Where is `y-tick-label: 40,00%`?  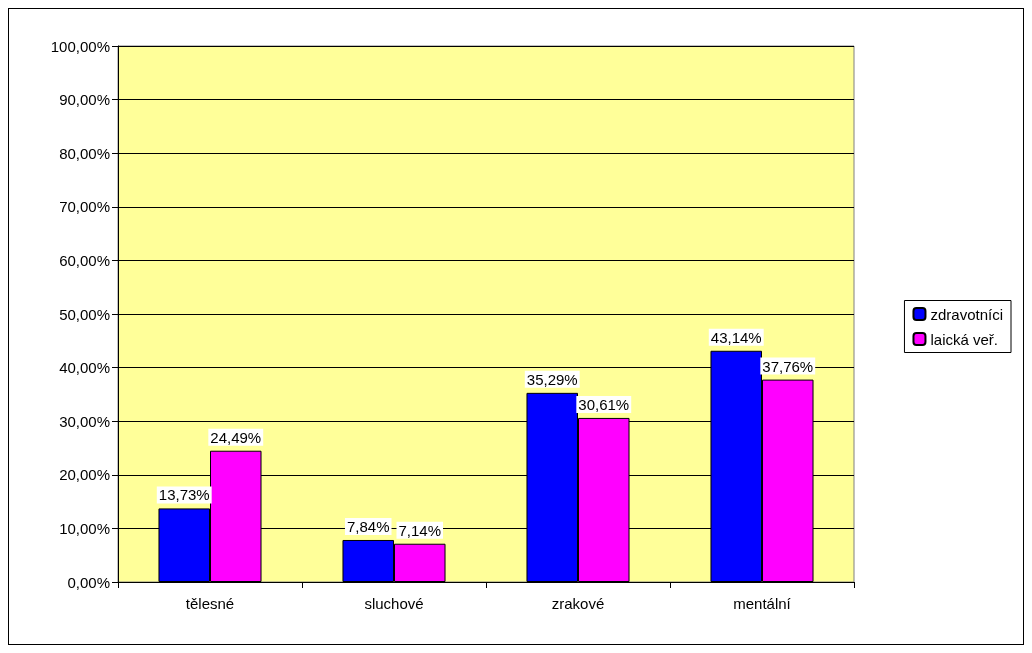
y-tick-label: 40,00% is located at coordinates (84, 368).